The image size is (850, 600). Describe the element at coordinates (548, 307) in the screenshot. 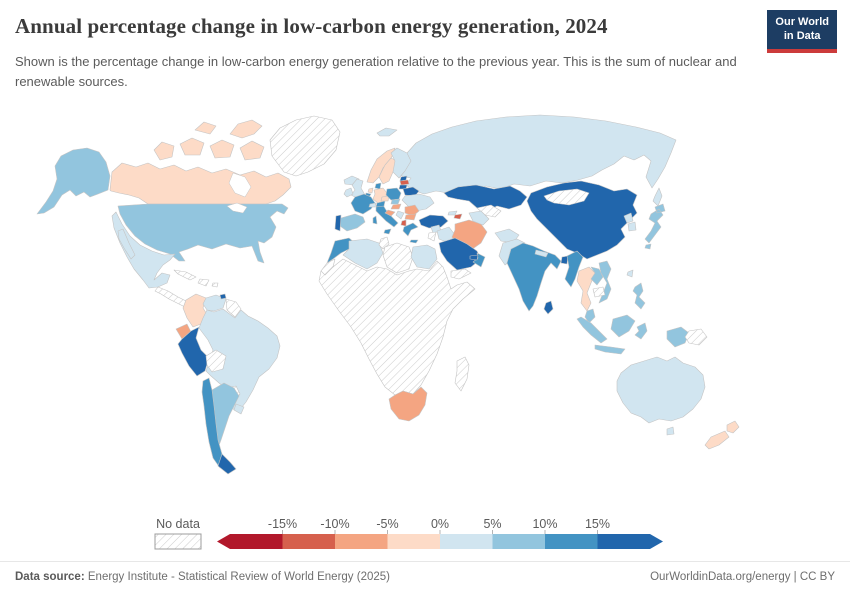

I see `country-sri-lanka` at that location.